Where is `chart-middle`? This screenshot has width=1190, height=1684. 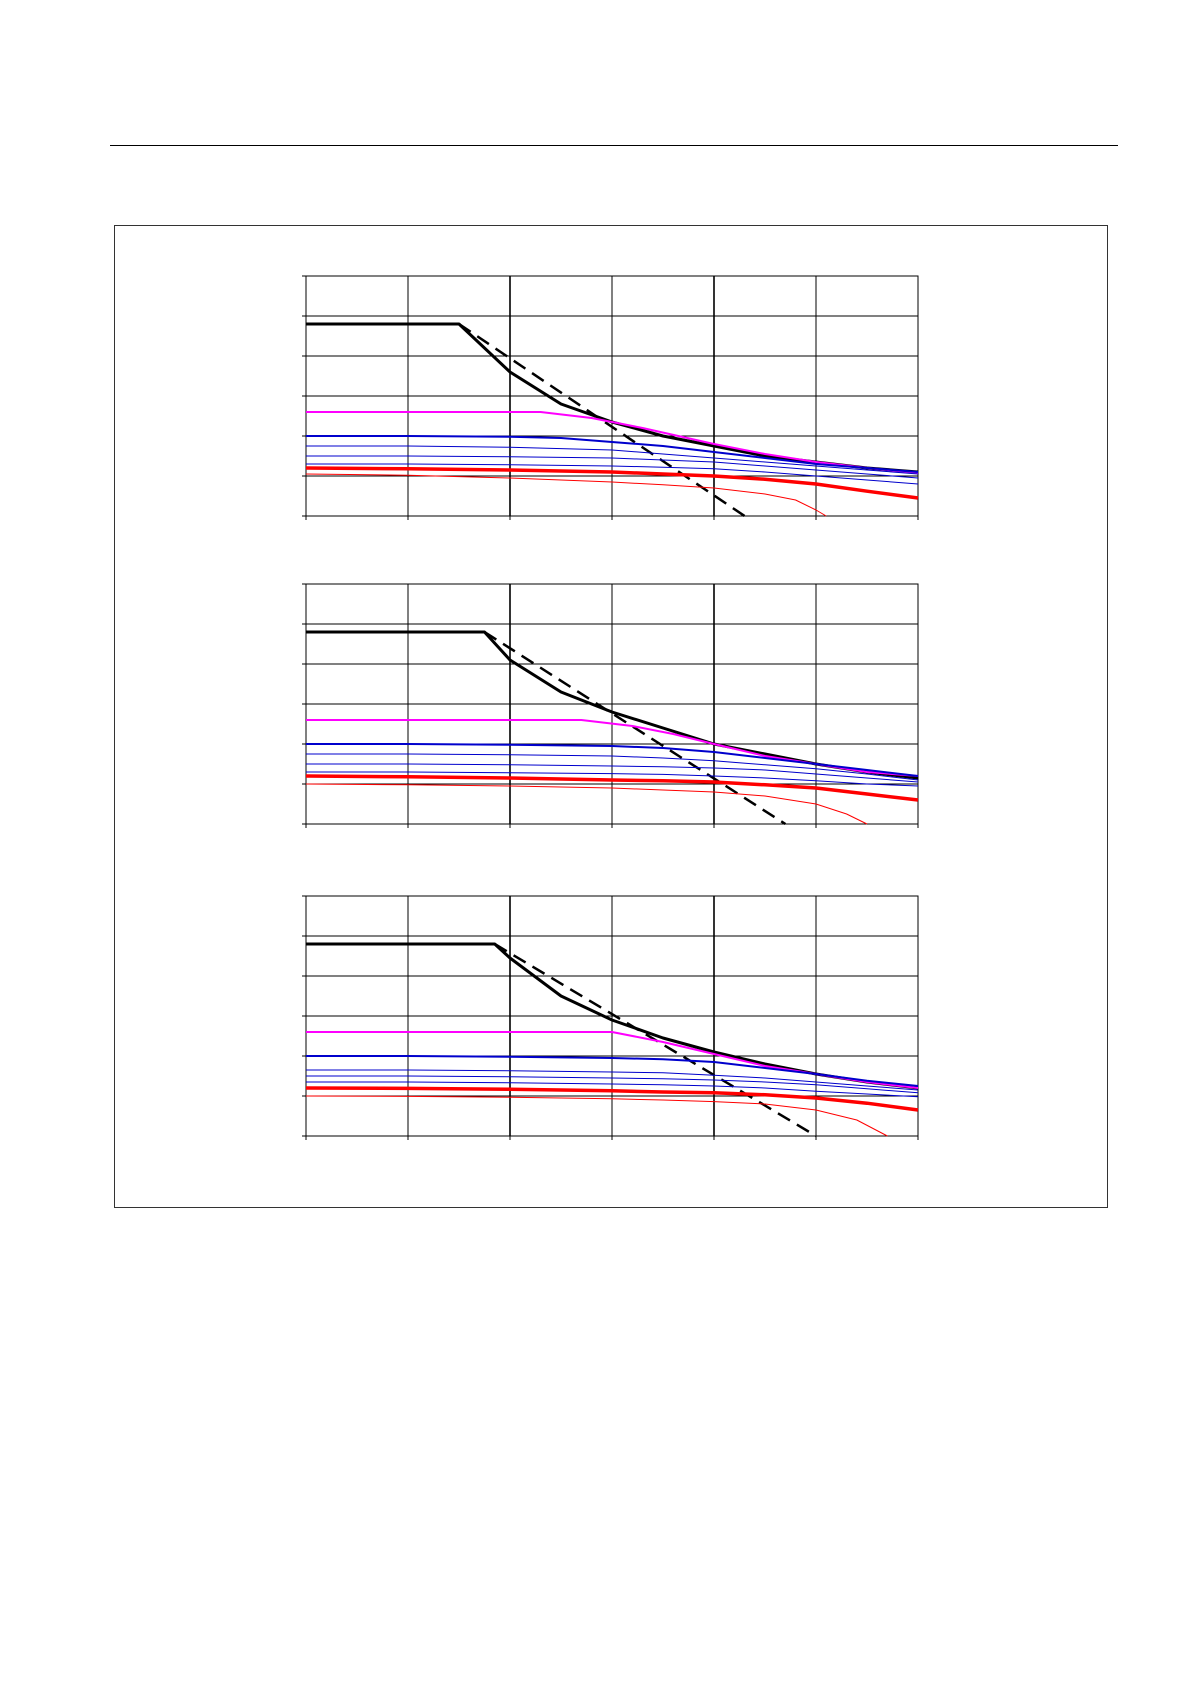
chart-middle is located at coordinates (610, 705).